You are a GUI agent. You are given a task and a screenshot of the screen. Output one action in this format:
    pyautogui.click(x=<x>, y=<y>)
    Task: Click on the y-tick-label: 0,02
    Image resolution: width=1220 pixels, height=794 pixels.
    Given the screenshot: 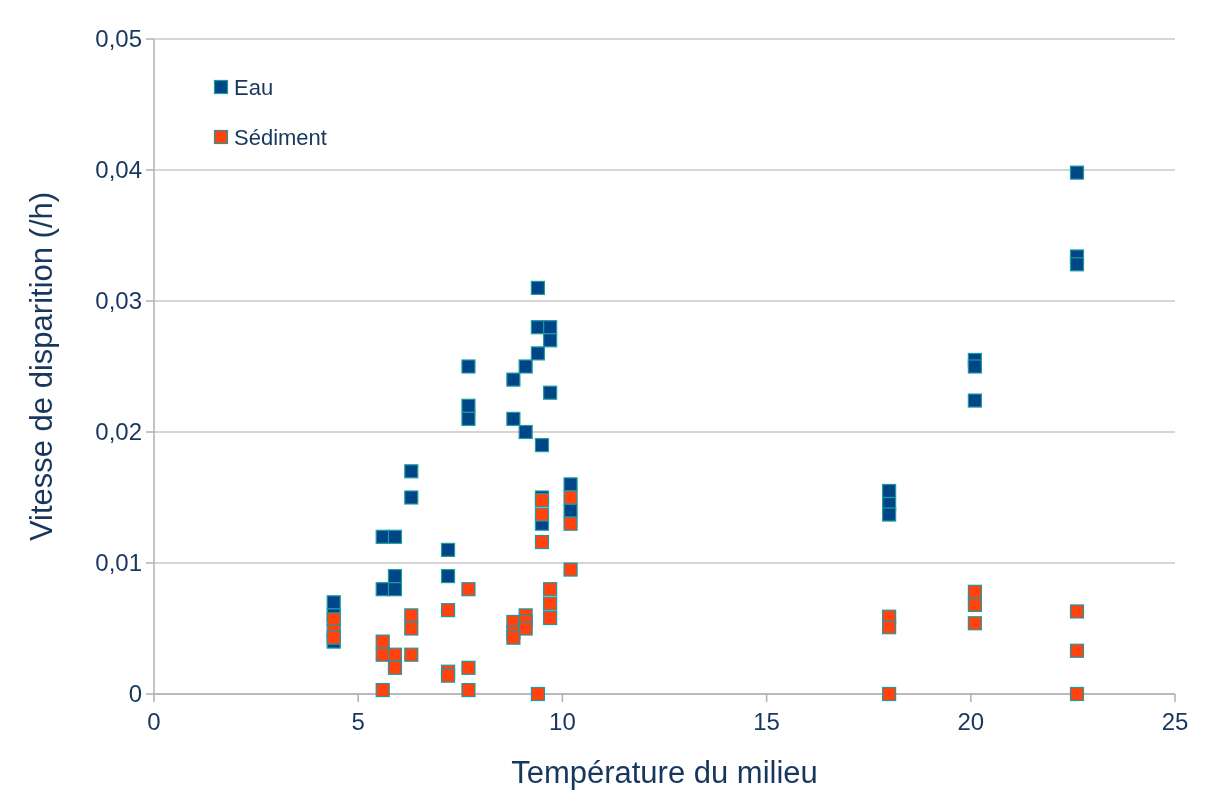 What is the action you would take?
    pyautogui.click(x=118, y=431)
    